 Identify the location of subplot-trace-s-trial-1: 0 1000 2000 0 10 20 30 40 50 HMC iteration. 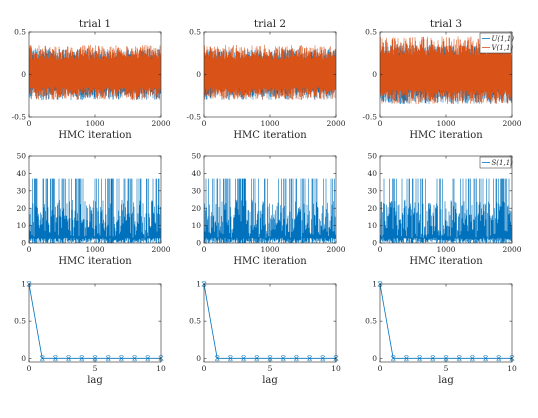
(93, 209).